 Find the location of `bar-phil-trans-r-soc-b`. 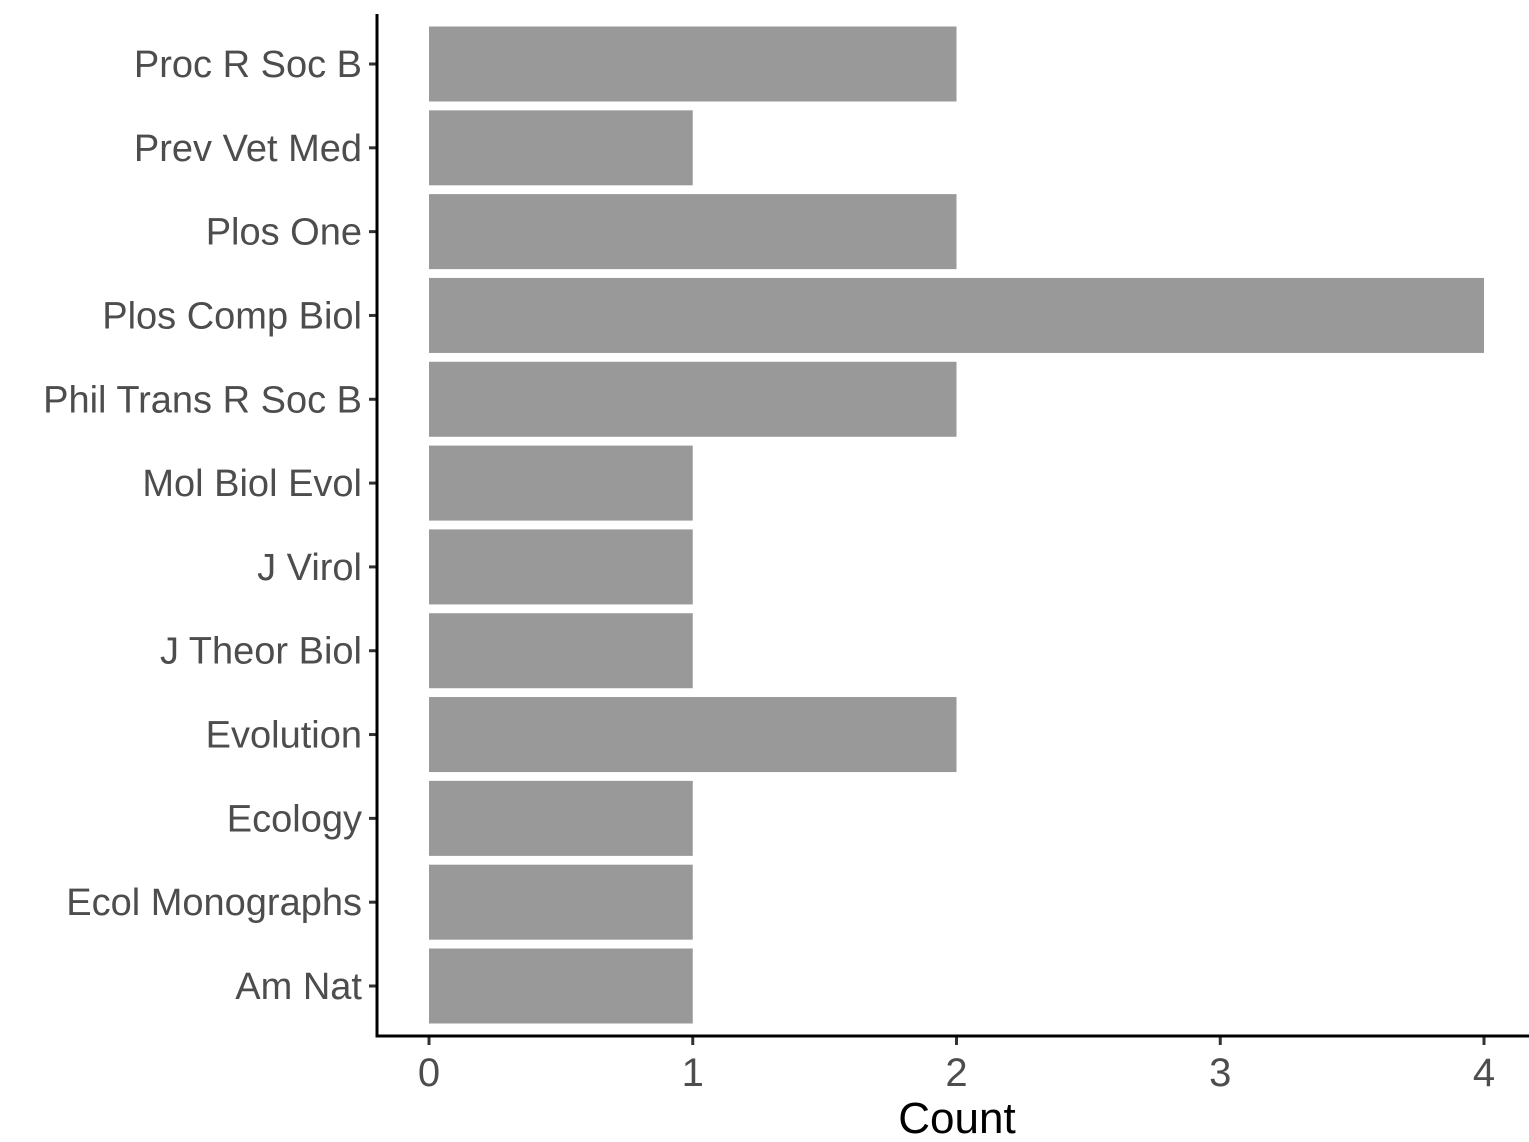

bar-phil-trans-r-soc-b is located at coordinates (693, 399).